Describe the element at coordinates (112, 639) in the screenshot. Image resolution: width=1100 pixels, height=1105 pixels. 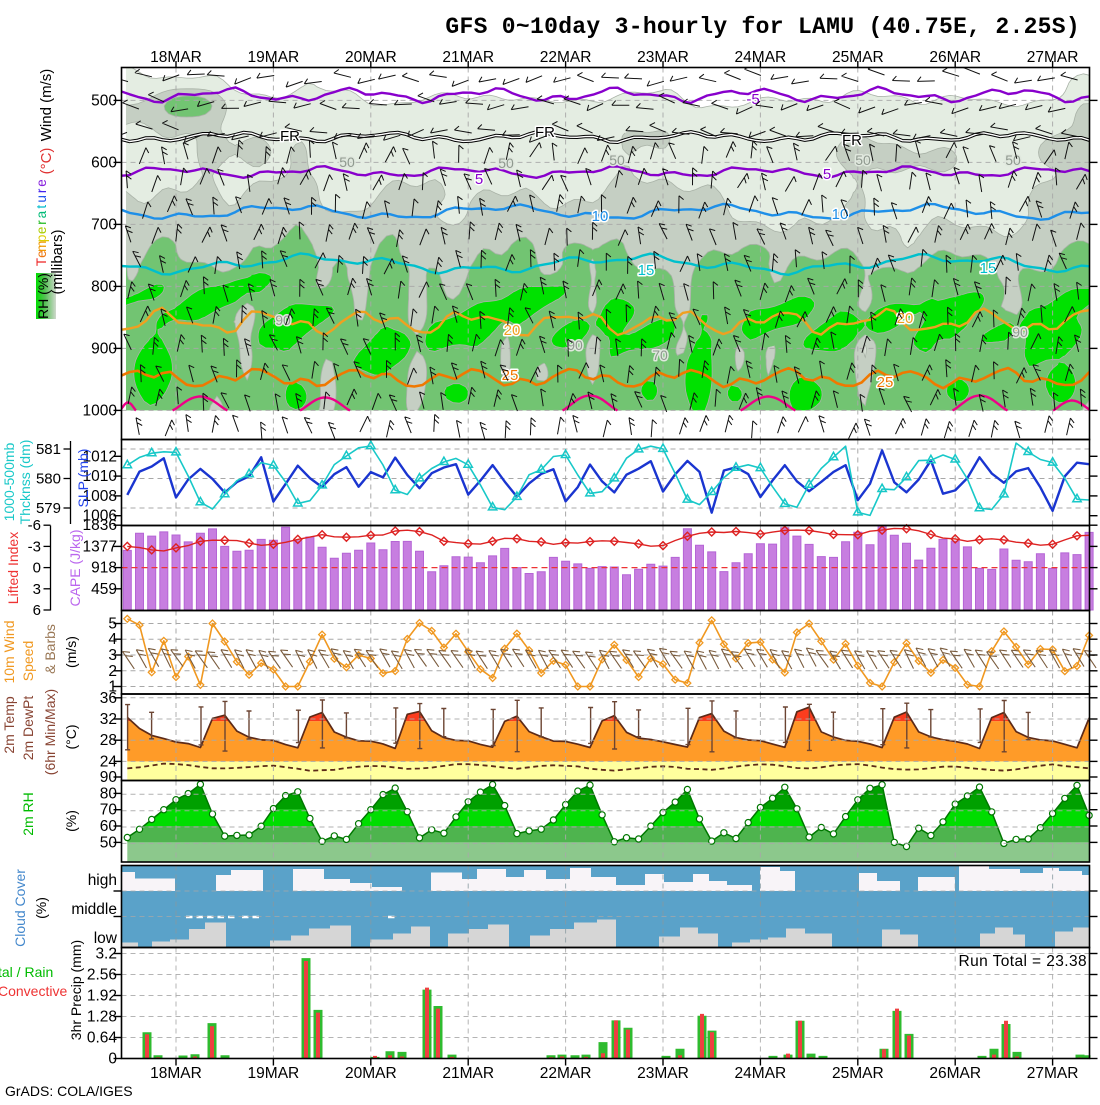
I see `svg-text: 4` at that location.